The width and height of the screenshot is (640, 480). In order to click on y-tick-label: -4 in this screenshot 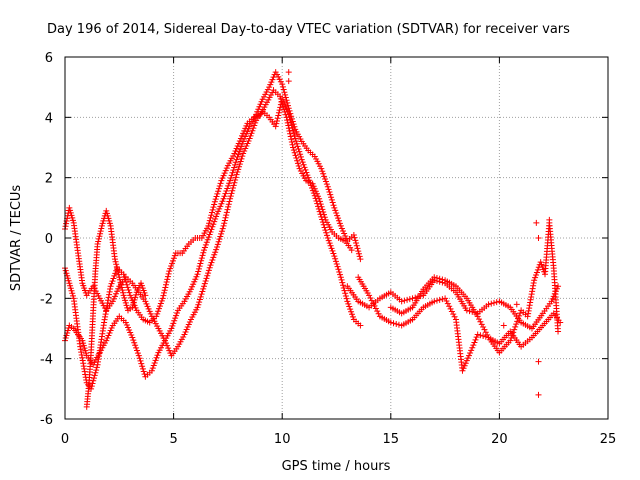, I will do `click(46, 360)`.